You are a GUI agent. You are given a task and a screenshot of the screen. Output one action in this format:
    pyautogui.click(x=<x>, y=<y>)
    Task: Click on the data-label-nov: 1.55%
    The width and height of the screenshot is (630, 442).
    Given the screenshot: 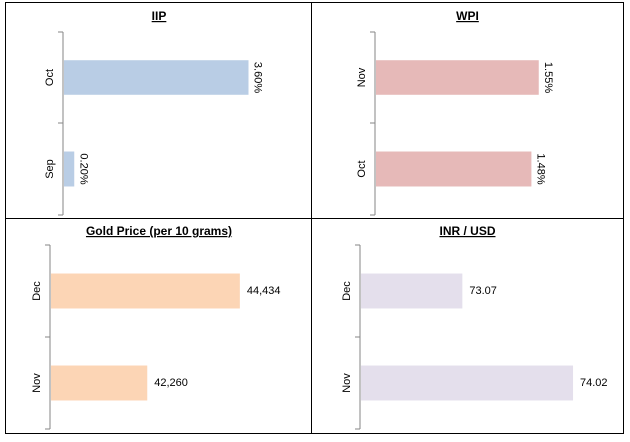 What is the action you would take?
    pyautogui.click(x=548, y=77)
    